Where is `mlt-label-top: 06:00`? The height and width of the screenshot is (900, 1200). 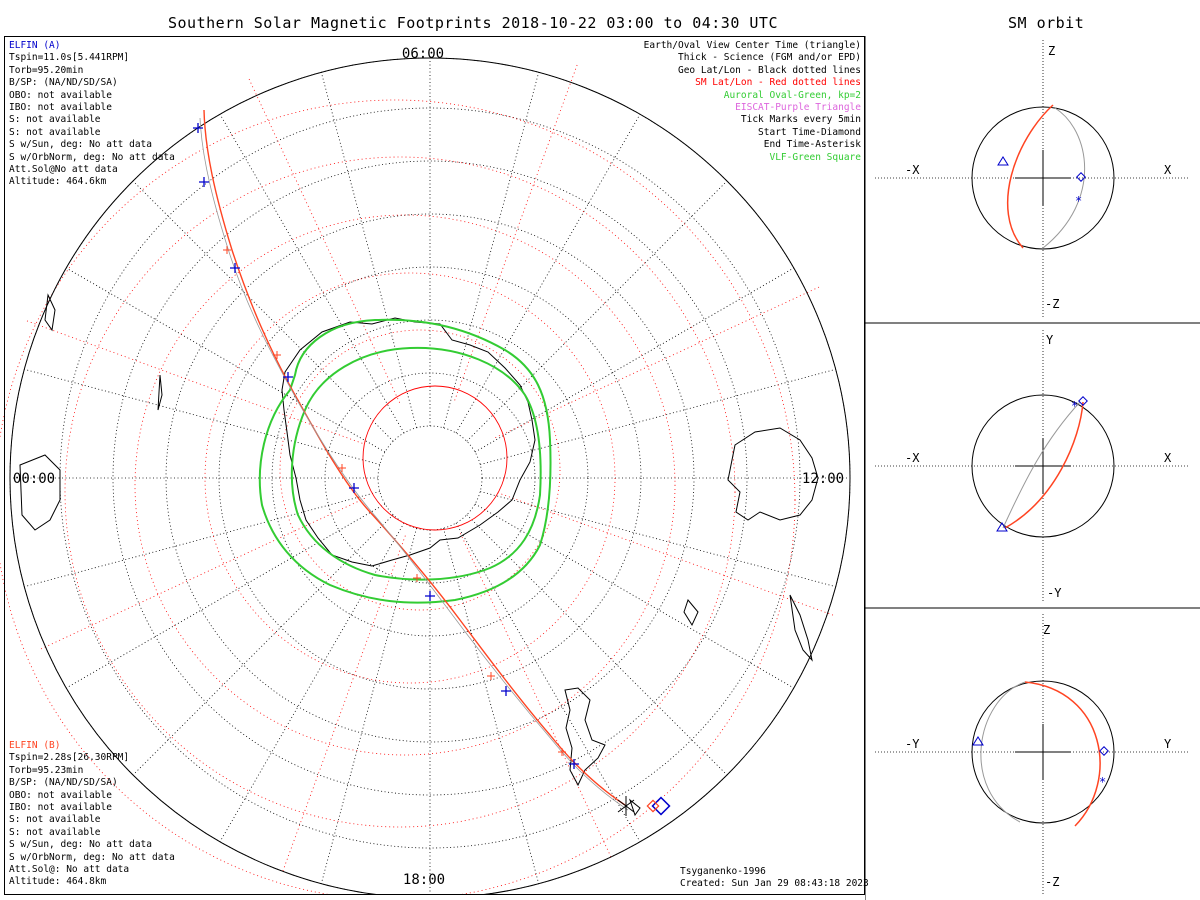
mlt-label-top: 06:00 is located at coordinates (423, 54).